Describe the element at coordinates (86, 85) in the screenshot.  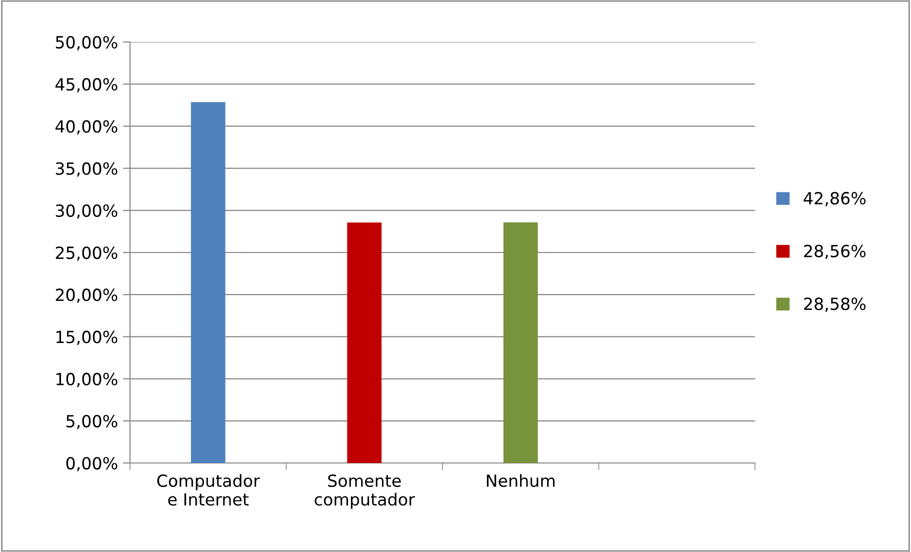
I see `y-tick-label: 45,00%` at that location.